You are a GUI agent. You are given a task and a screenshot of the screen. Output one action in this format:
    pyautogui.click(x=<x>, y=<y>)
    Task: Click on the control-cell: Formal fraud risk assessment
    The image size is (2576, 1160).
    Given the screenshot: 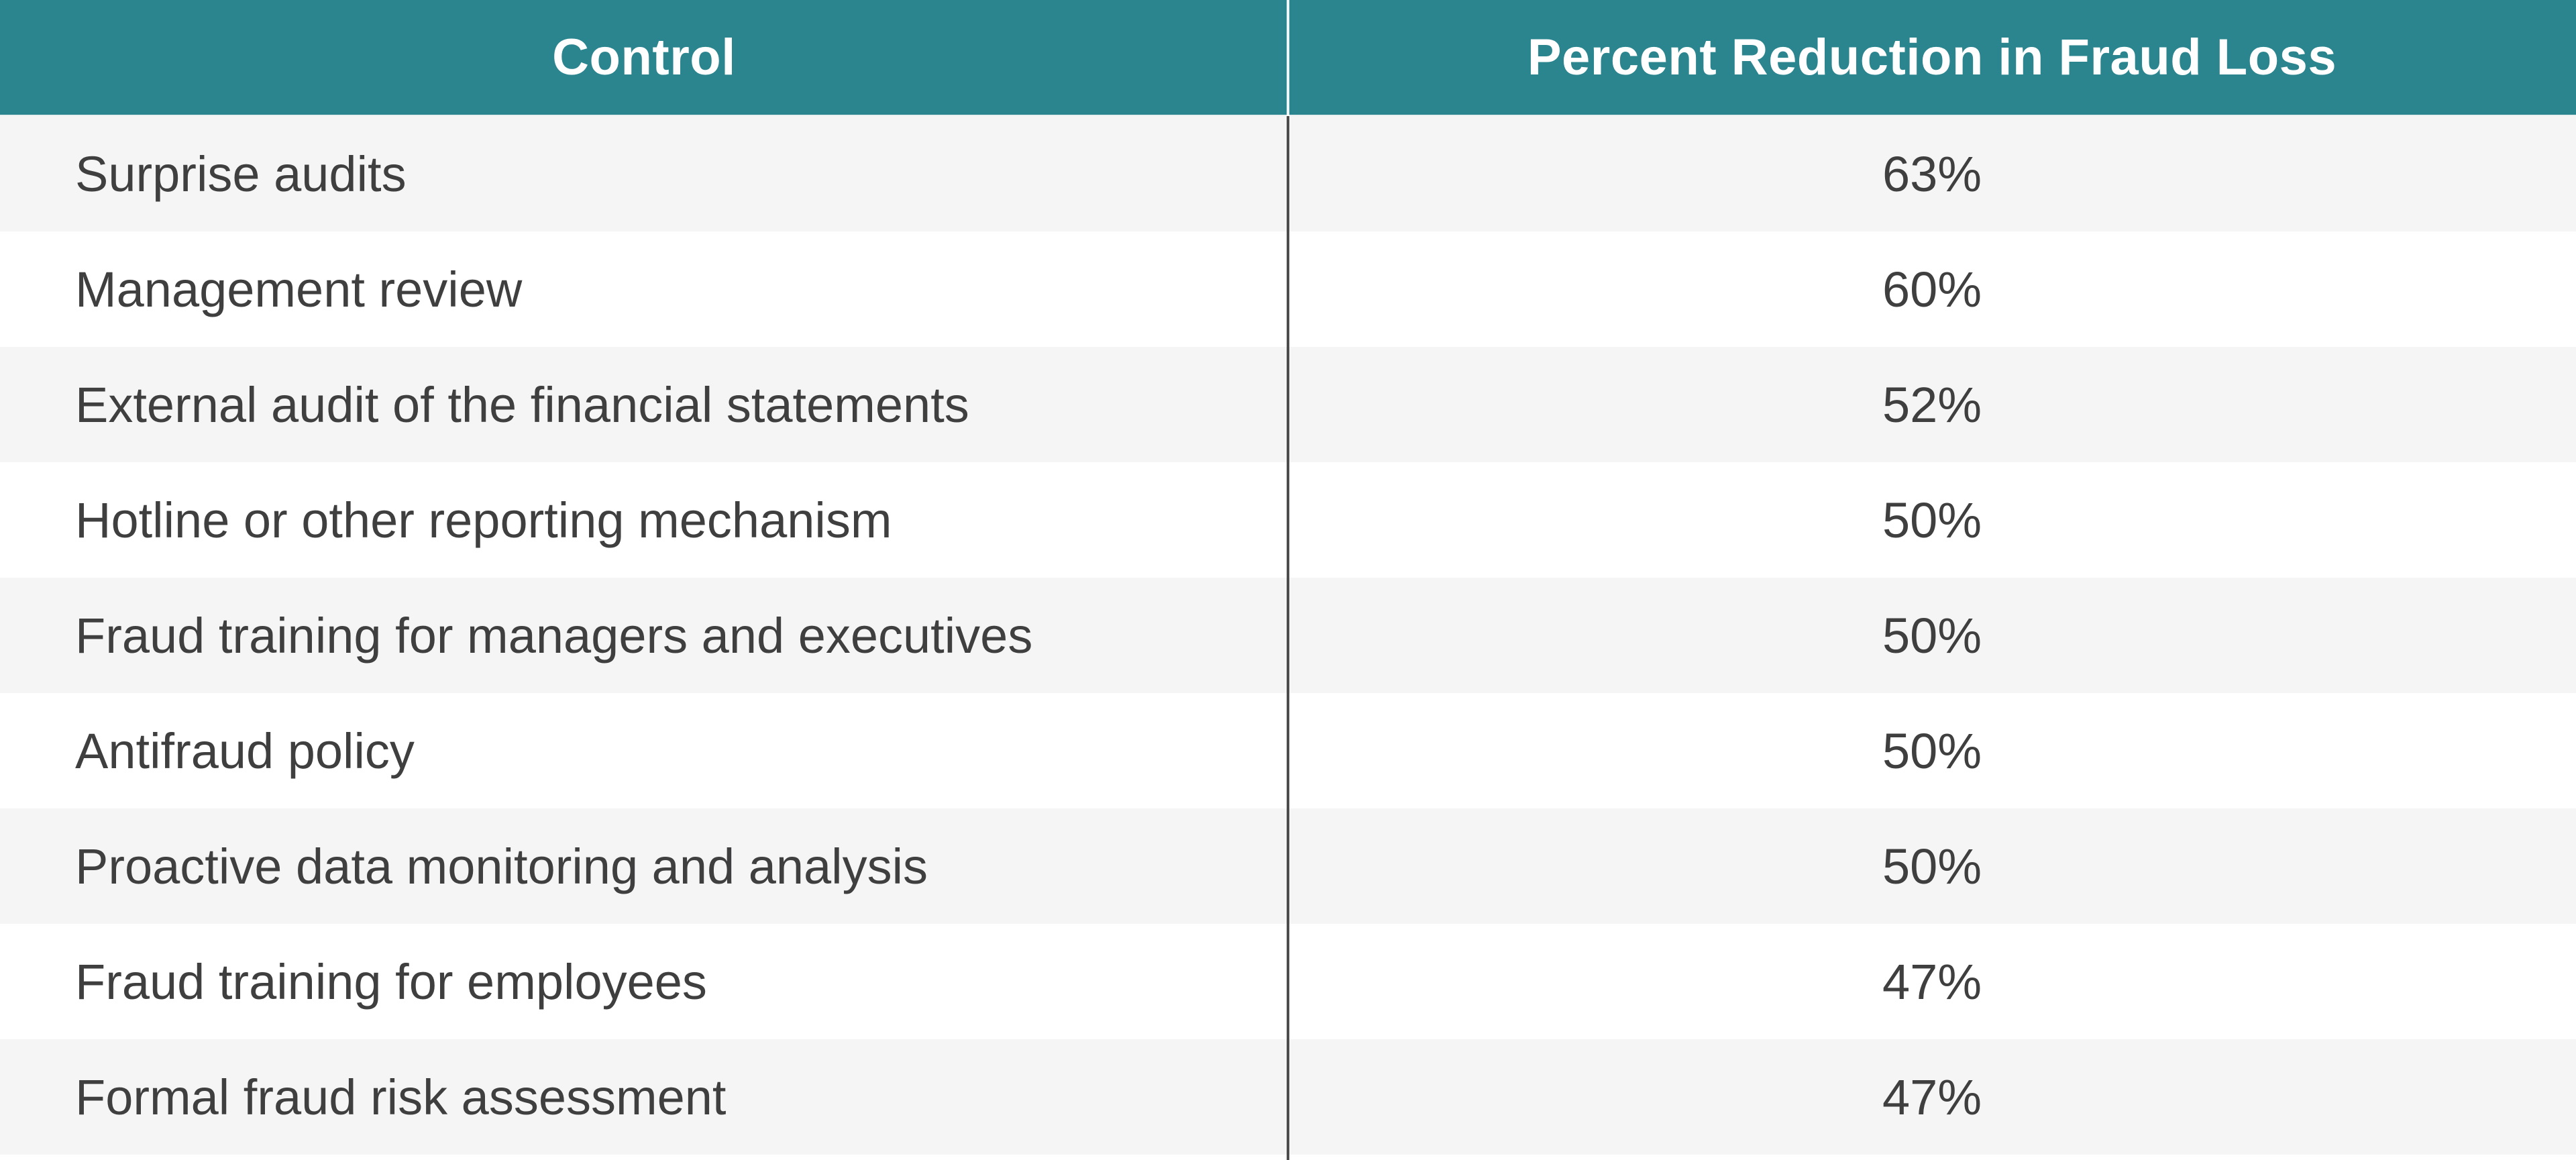 What is the action you would take?
    pyautogui.click(x=401, y=1097)
    